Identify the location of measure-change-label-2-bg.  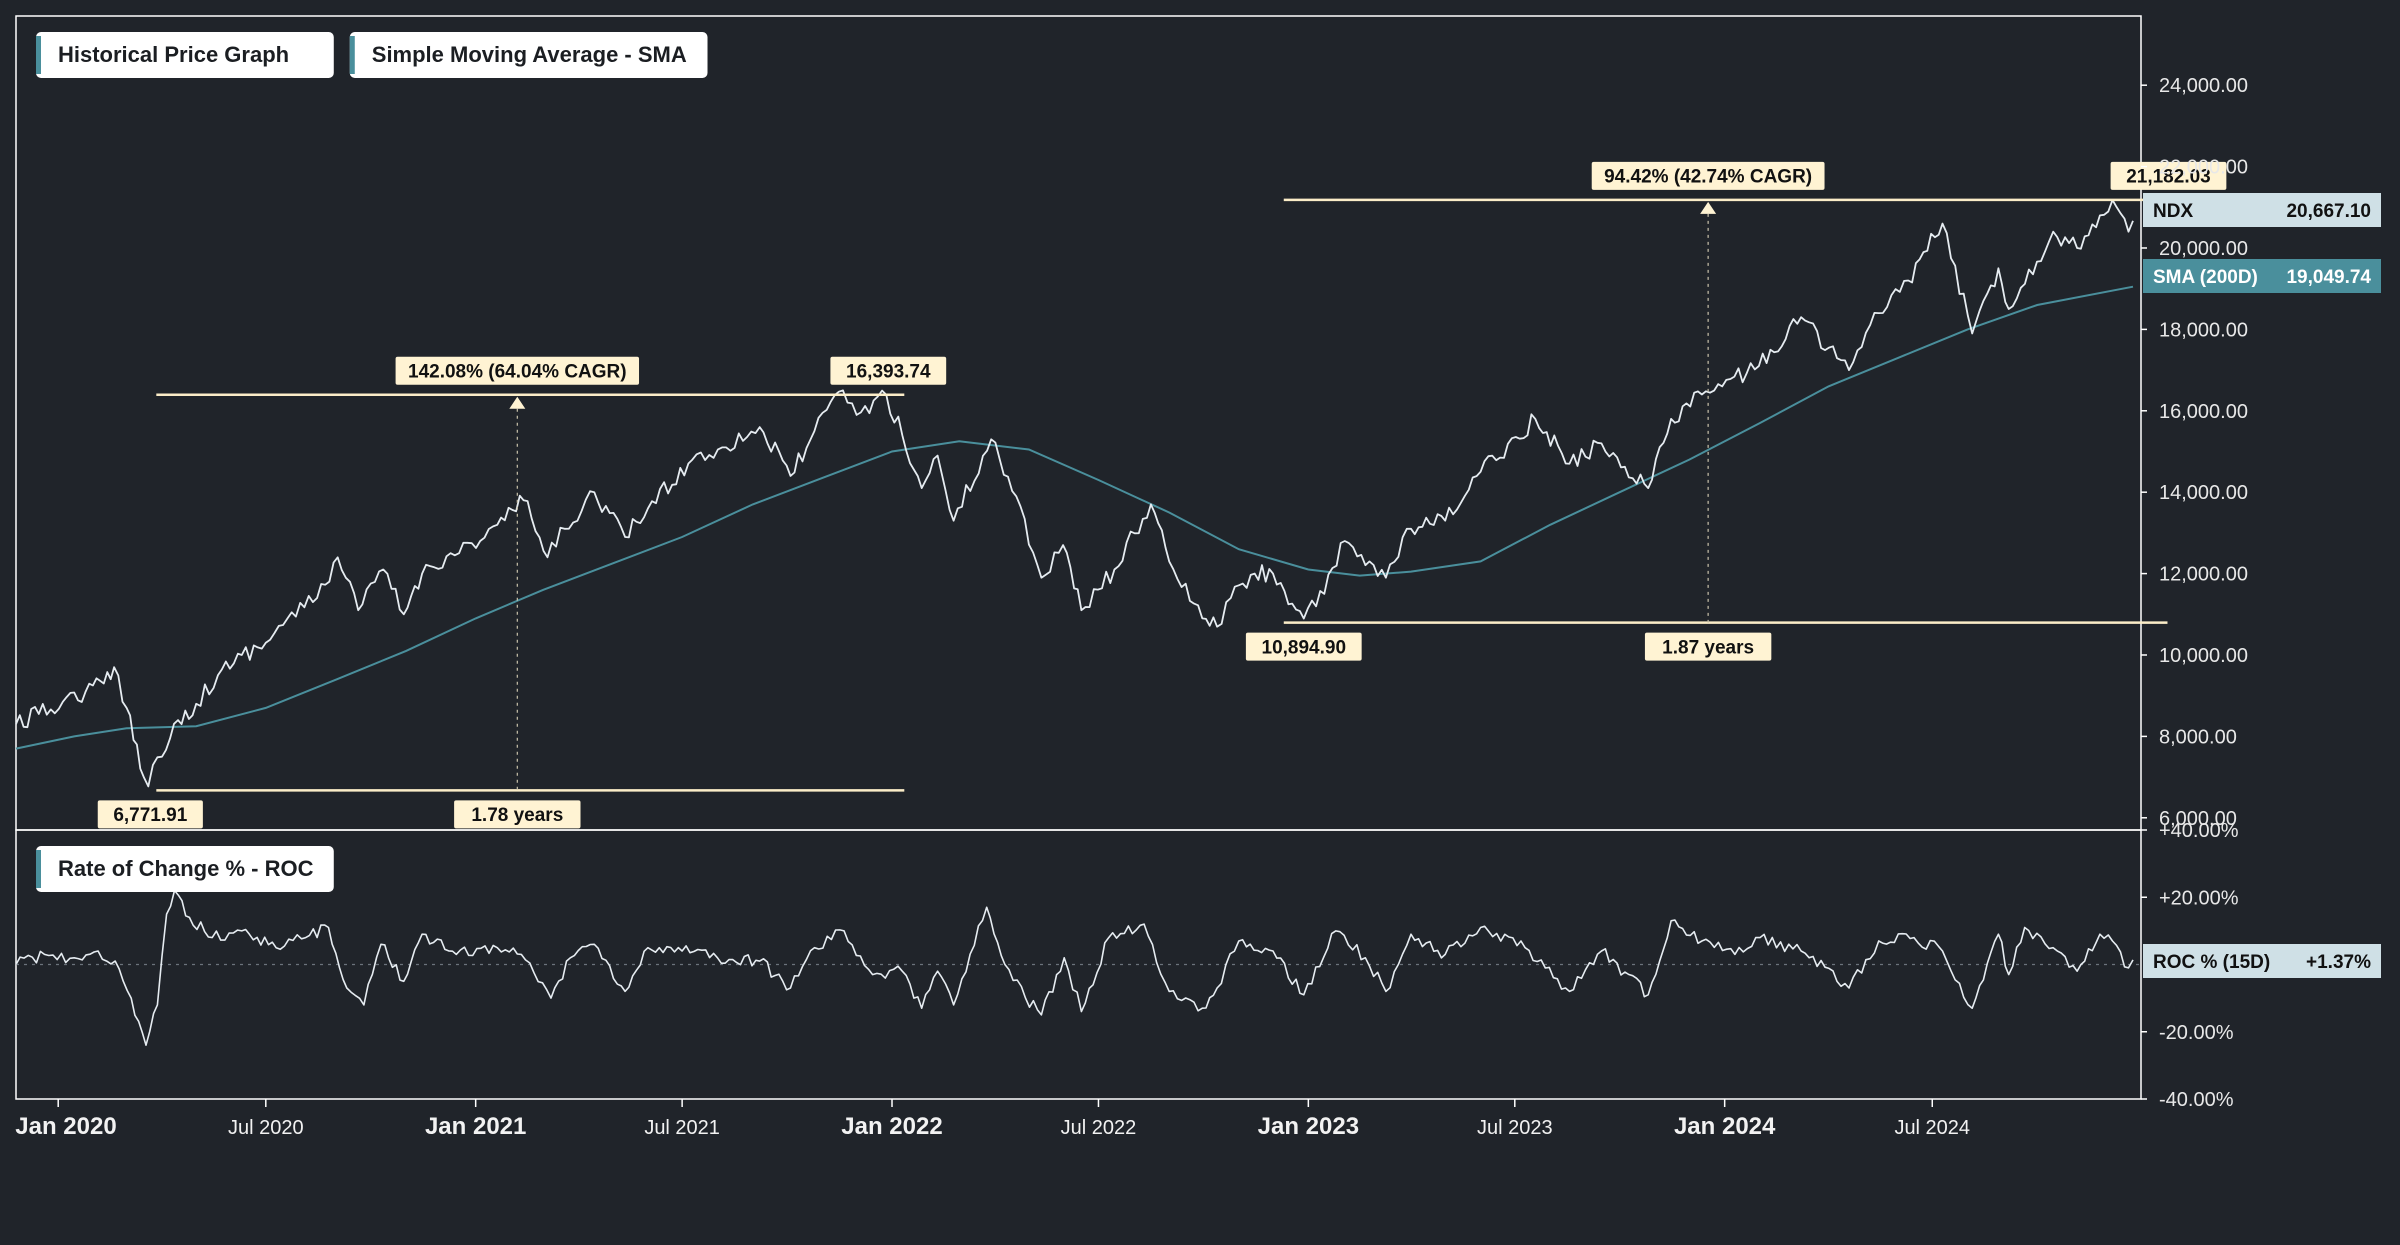
(1708, 175).